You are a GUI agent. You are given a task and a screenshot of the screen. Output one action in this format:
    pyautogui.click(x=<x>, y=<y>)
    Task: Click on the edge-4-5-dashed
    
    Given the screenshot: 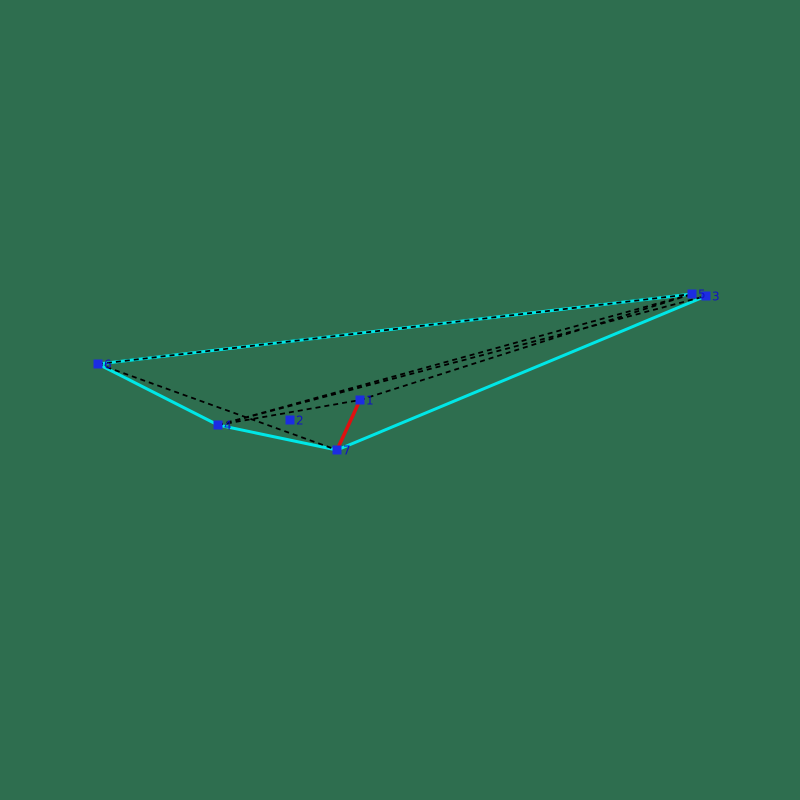 What is the action you would take?
    pyautogui.click(x=455, y=359)
    